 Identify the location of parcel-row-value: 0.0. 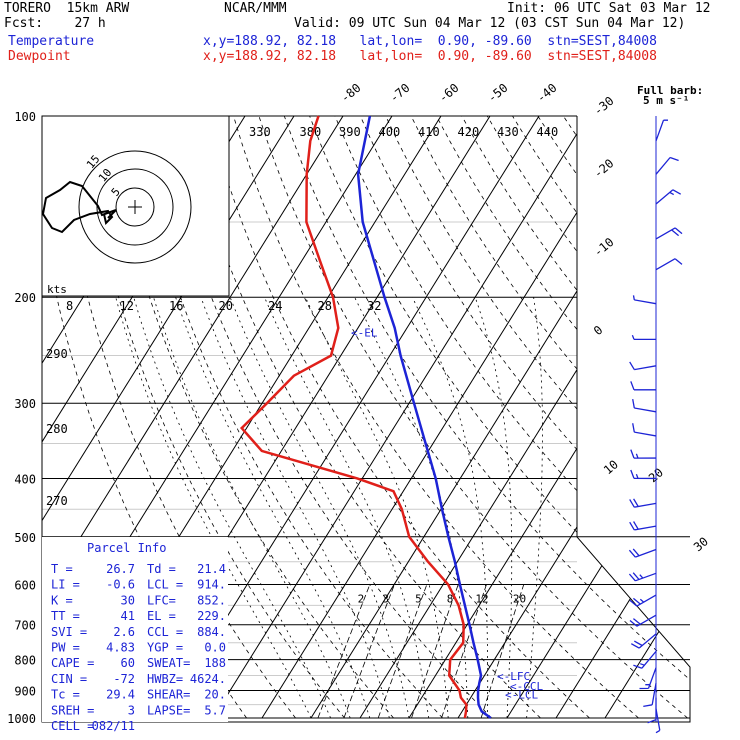
(215, 648).